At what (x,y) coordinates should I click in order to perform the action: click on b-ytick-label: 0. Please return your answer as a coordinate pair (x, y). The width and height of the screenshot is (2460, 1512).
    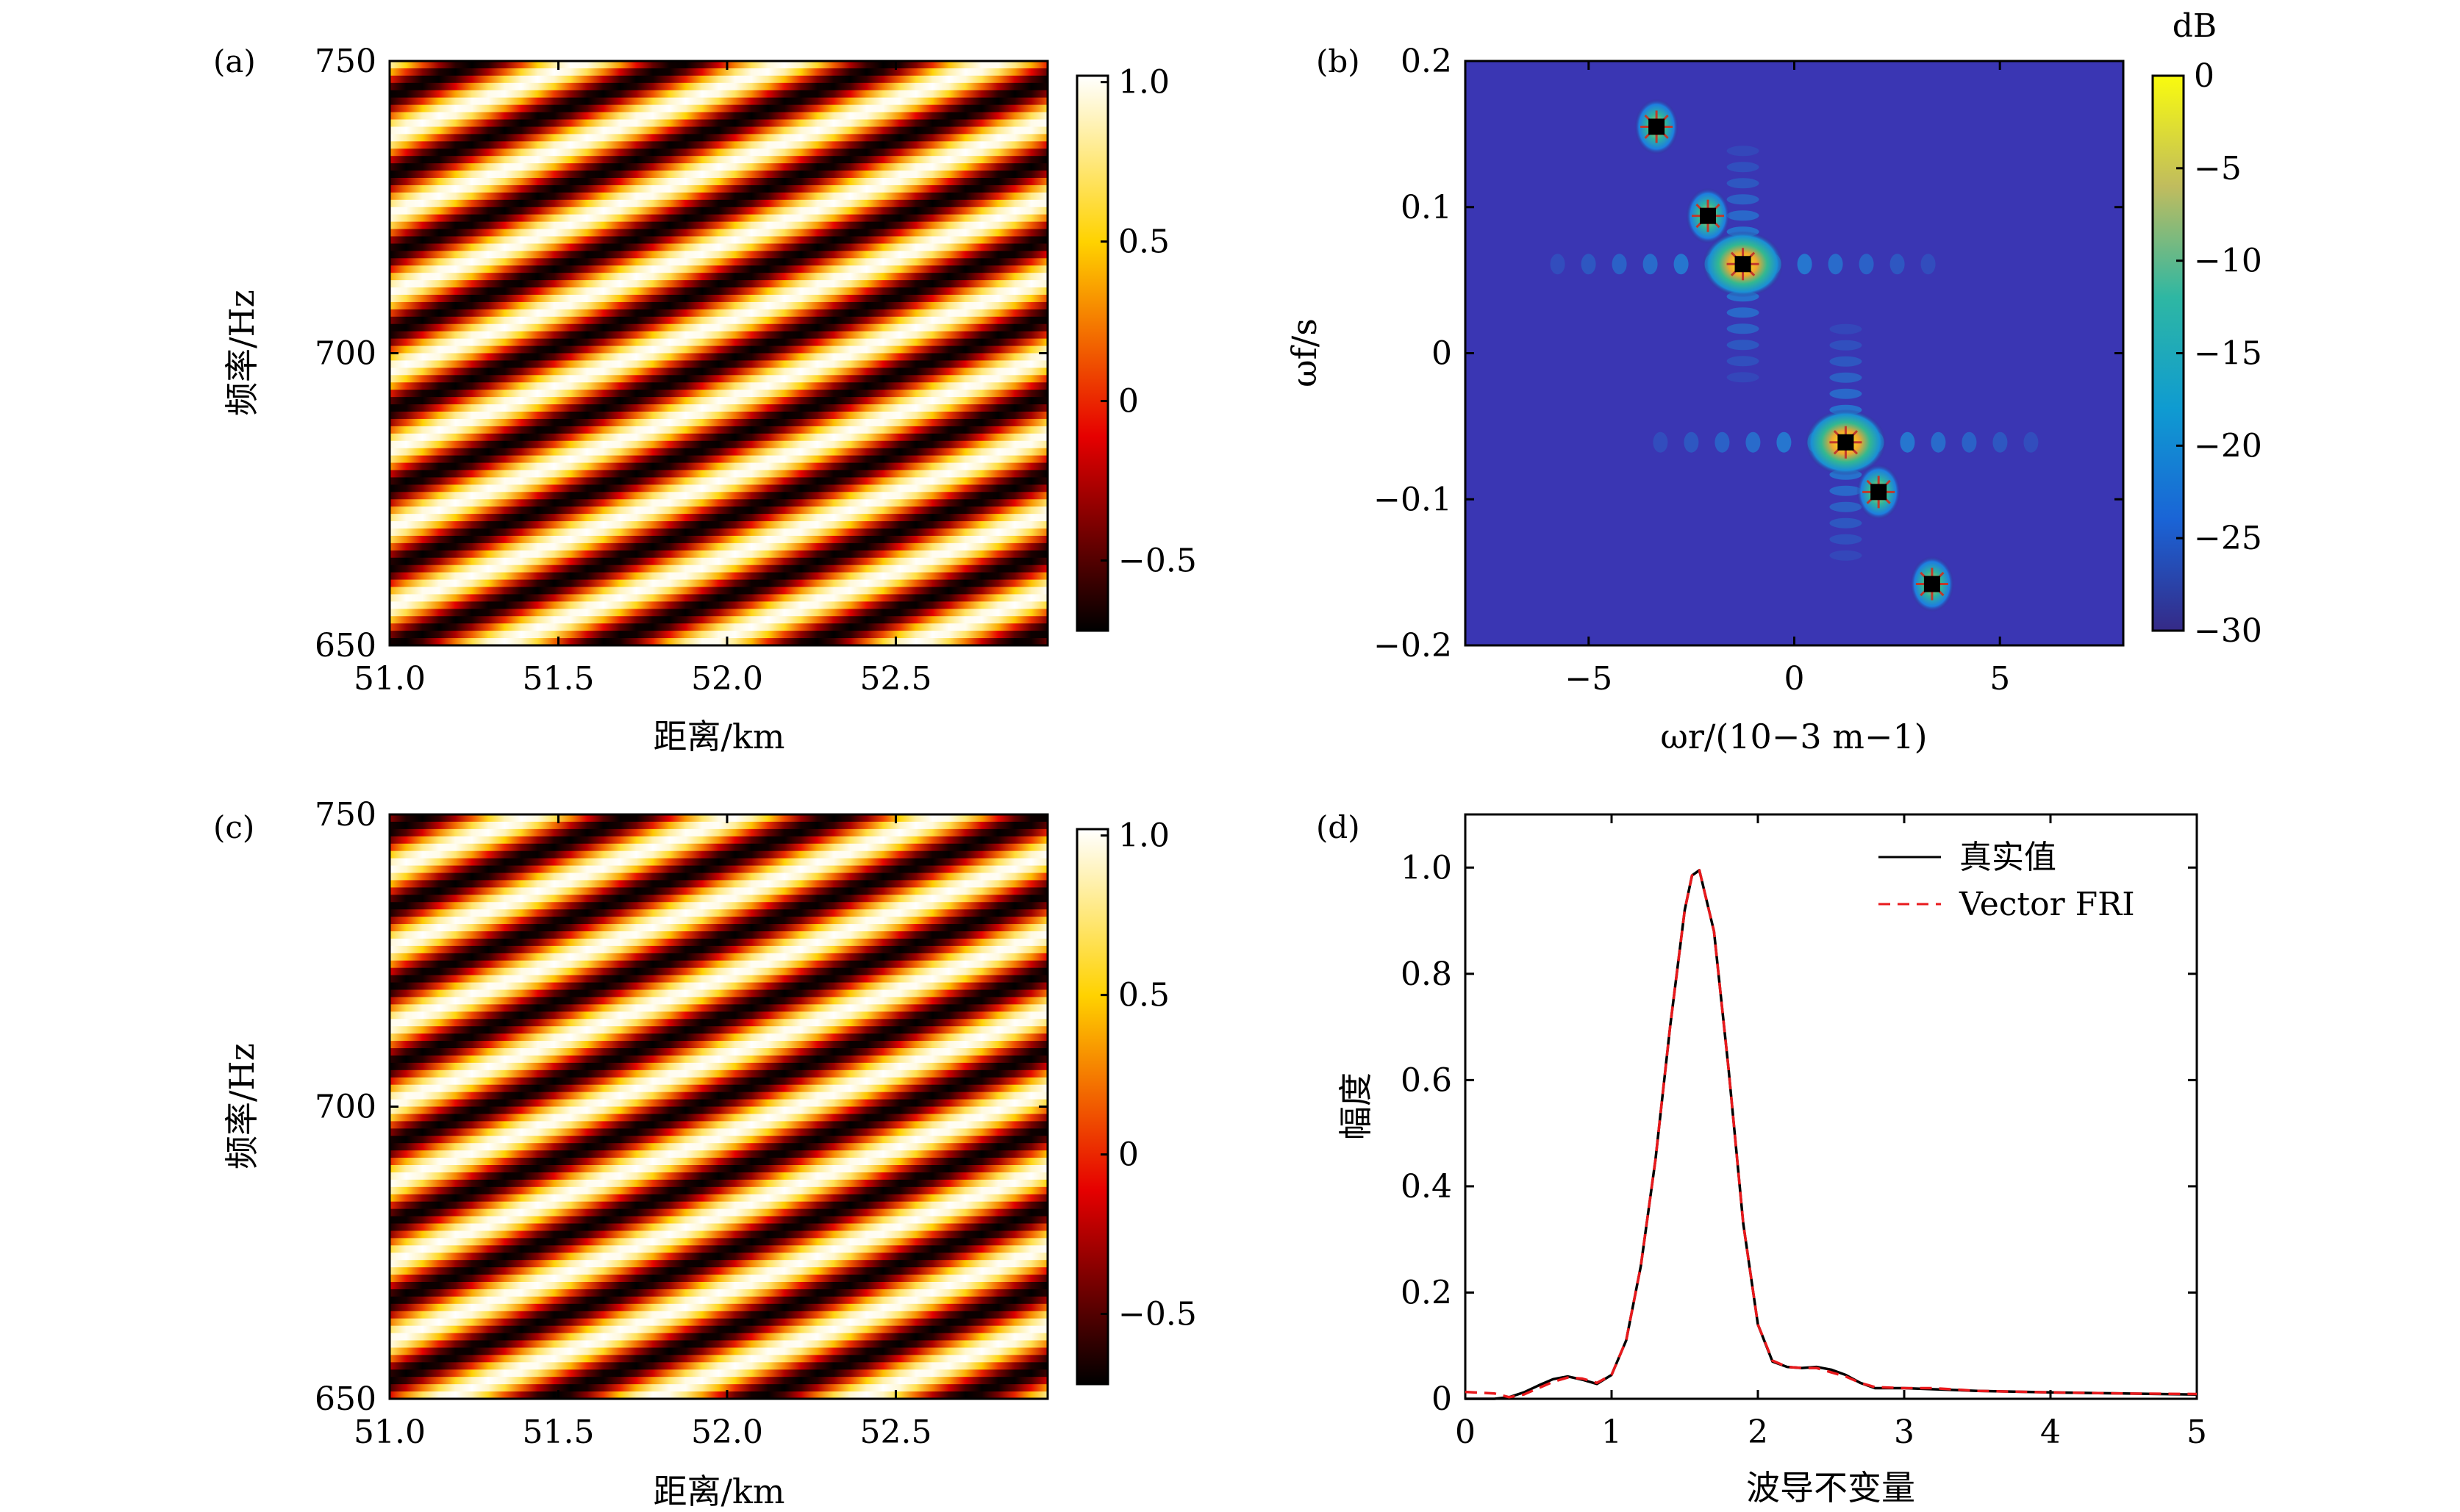
    Looking at the image, I should click on (1441, 354).